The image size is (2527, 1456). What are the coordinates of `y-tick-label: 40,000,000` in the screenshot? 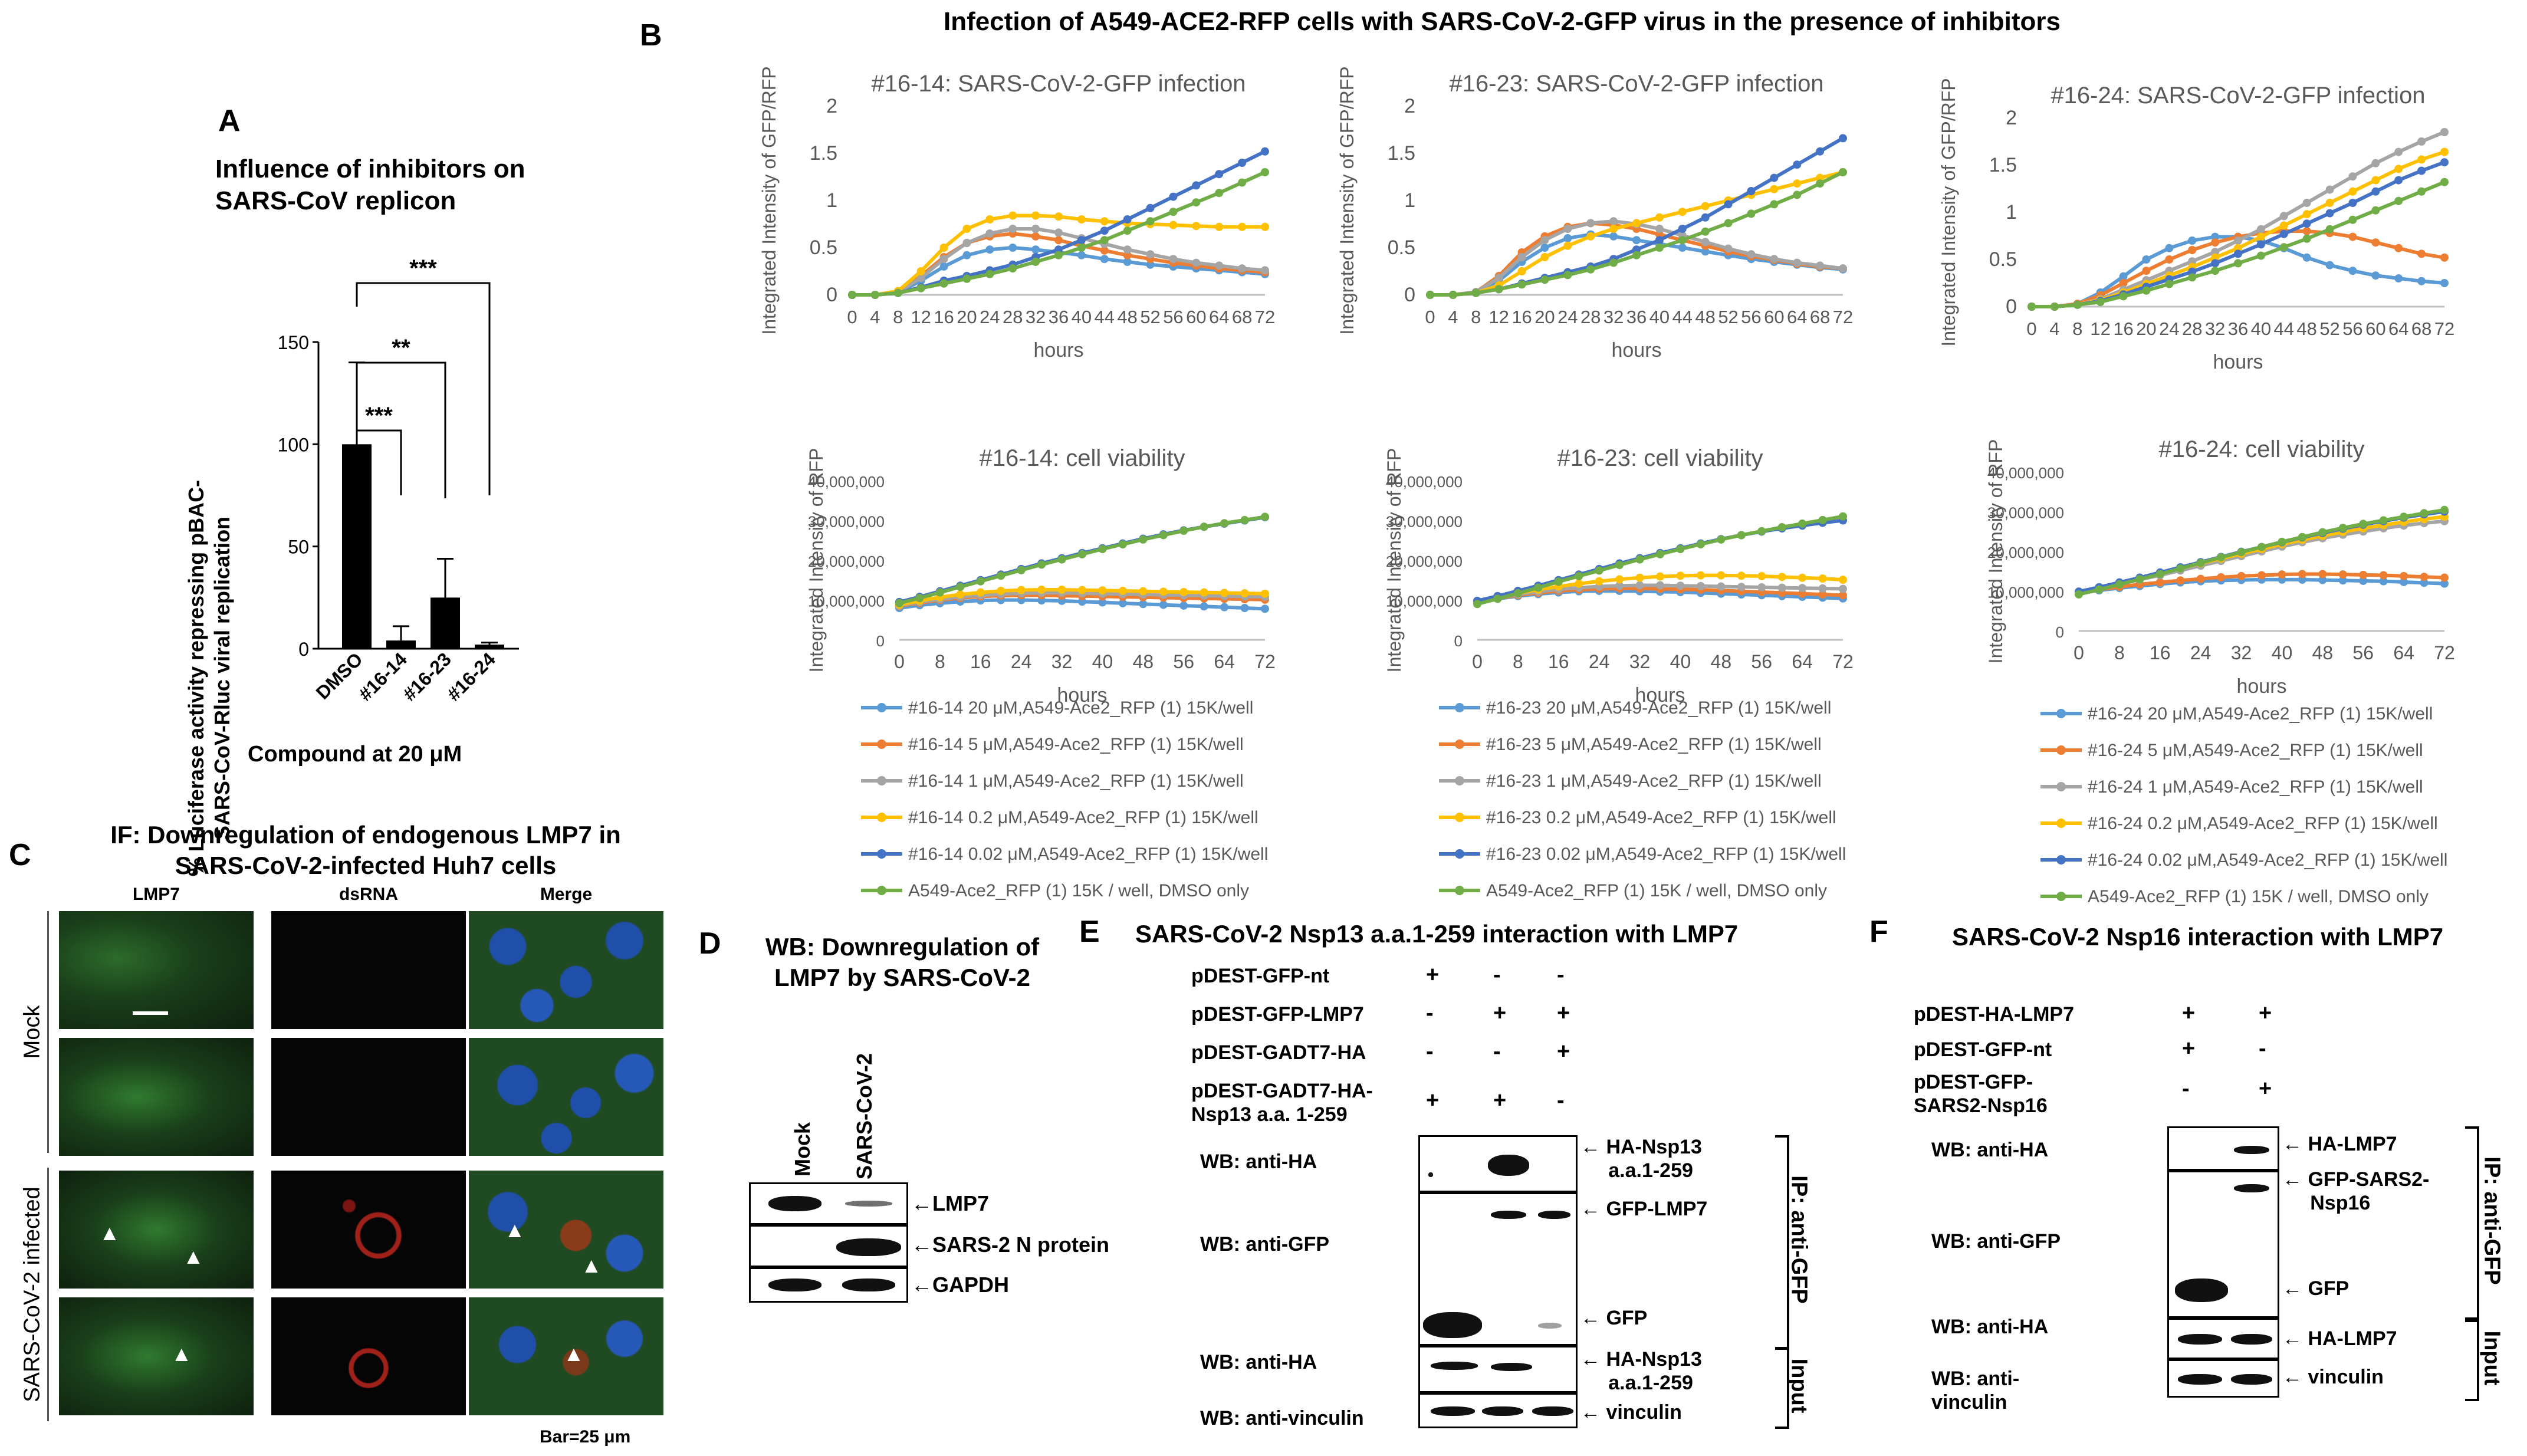 It's located at (1424, 482).